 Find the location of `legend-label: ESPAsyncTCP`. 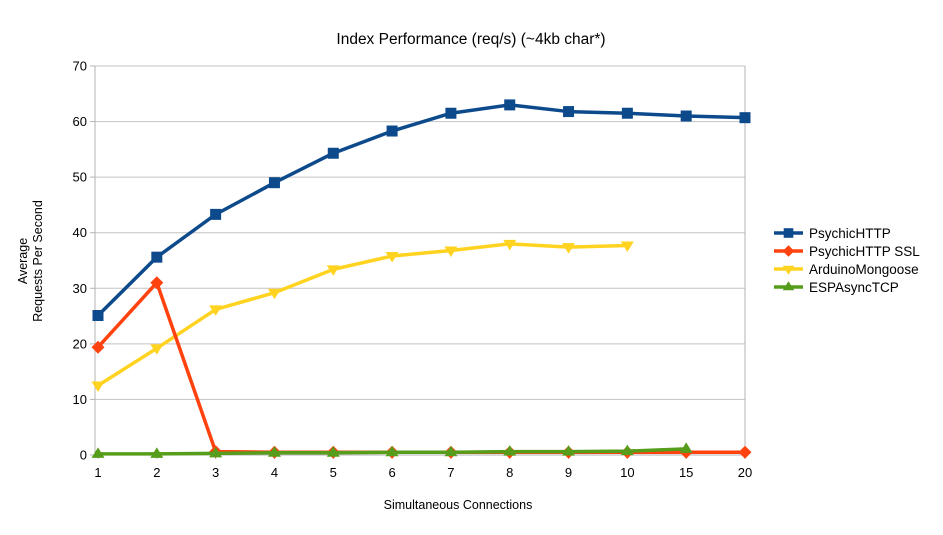

legend-label: ESPAsyncTCP is located at coordinates (854, 287).